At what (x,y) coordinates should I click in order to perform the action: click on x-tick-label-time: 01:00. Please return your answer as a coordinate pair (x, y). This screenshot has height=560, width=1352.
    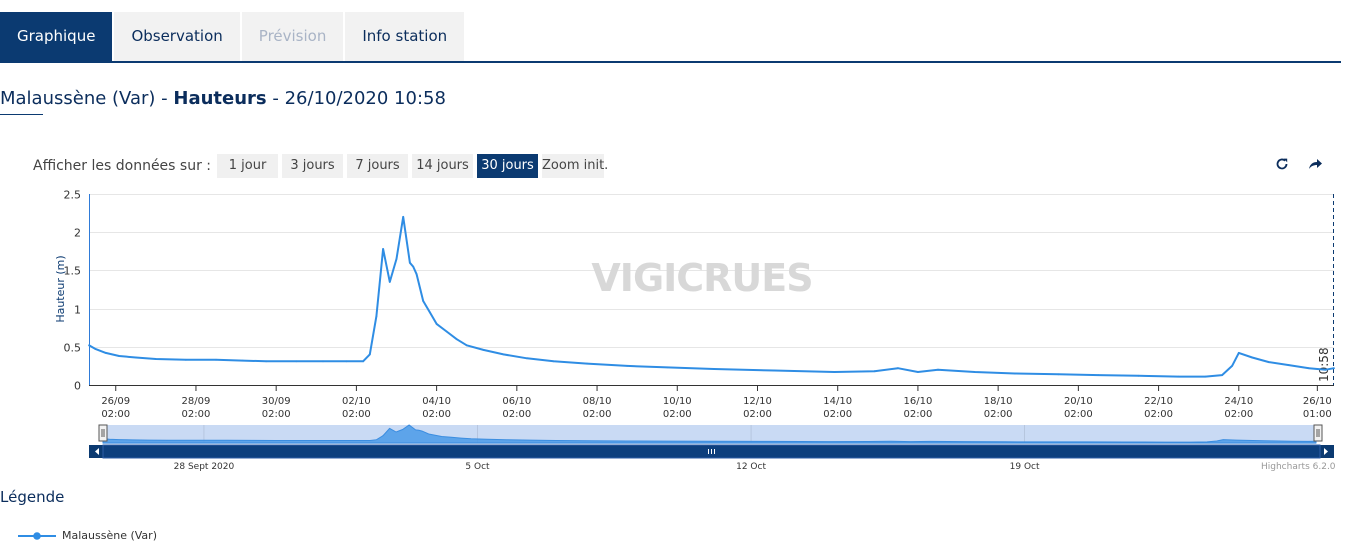
    Looking at the image, I should click on (1317, 414).